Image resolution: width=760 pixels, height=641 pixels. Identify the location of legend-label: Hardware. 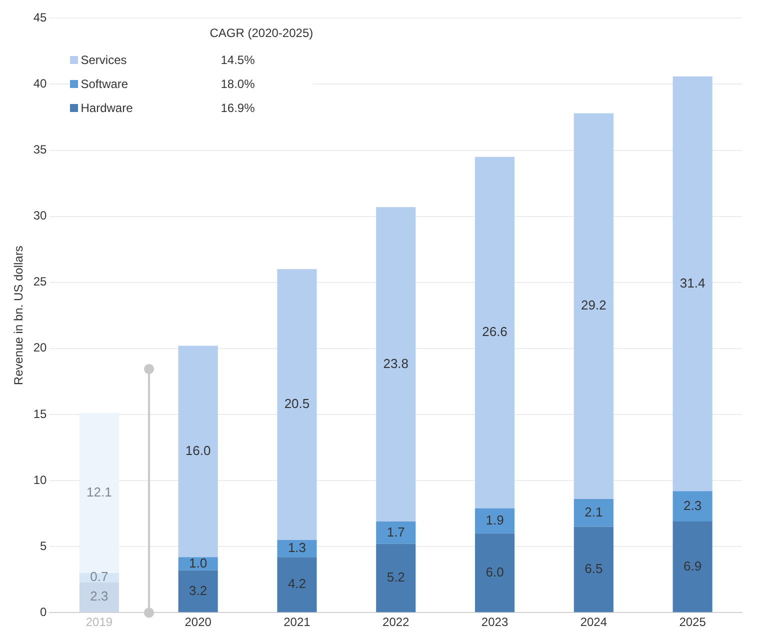
(107, 108).